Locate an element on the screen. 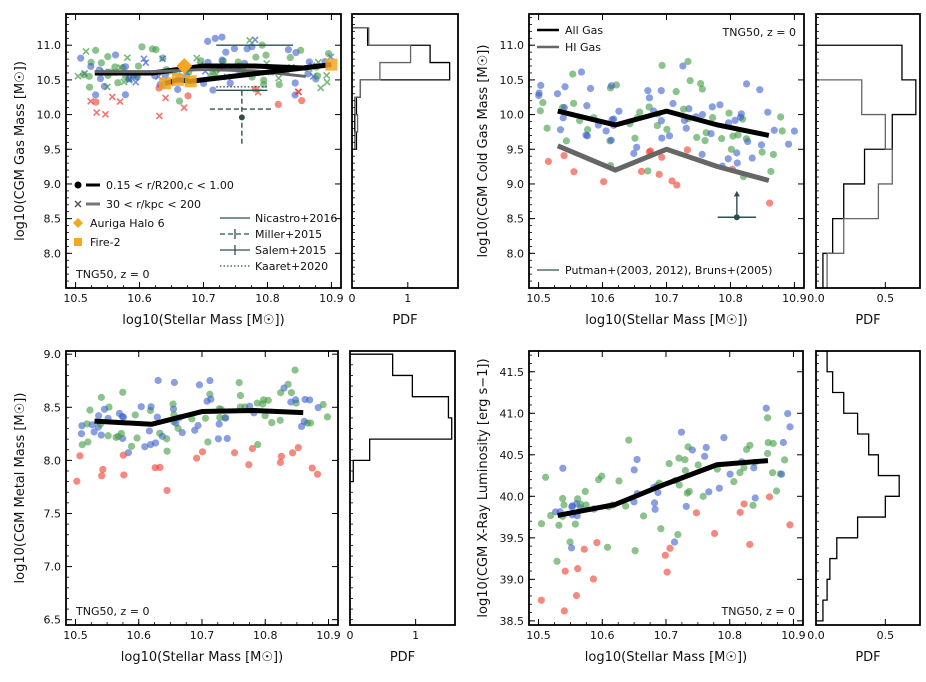  y-tick-label: 39.5 is located at coordinates (512, 538).